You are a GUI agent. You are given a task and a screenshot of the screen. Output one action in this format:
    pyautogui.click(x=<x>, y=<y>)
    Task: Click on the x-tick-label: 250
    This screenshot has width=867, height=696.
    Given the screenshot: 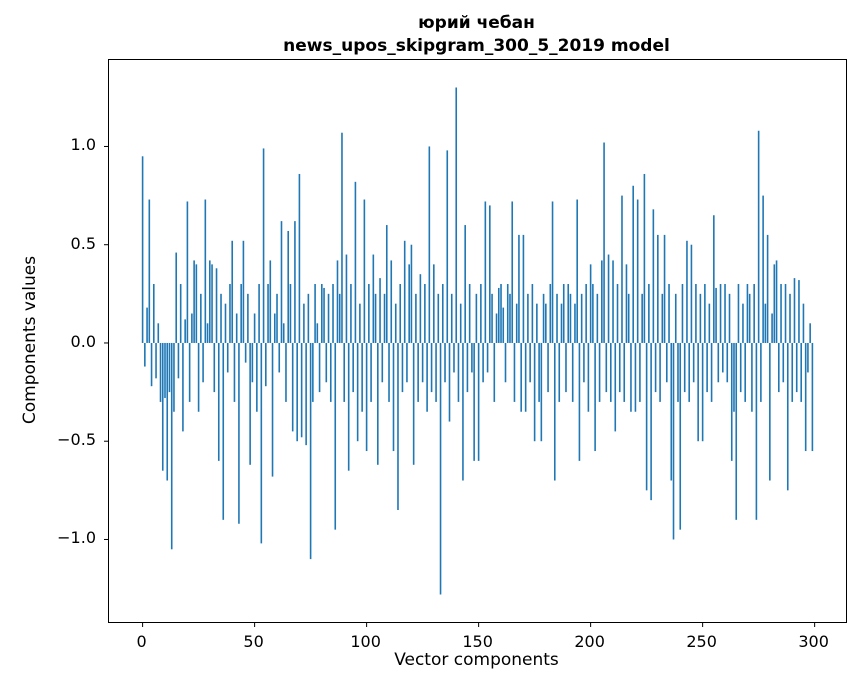 What is the action you would take?
    pyautogui.click(x=701, y=641)
    